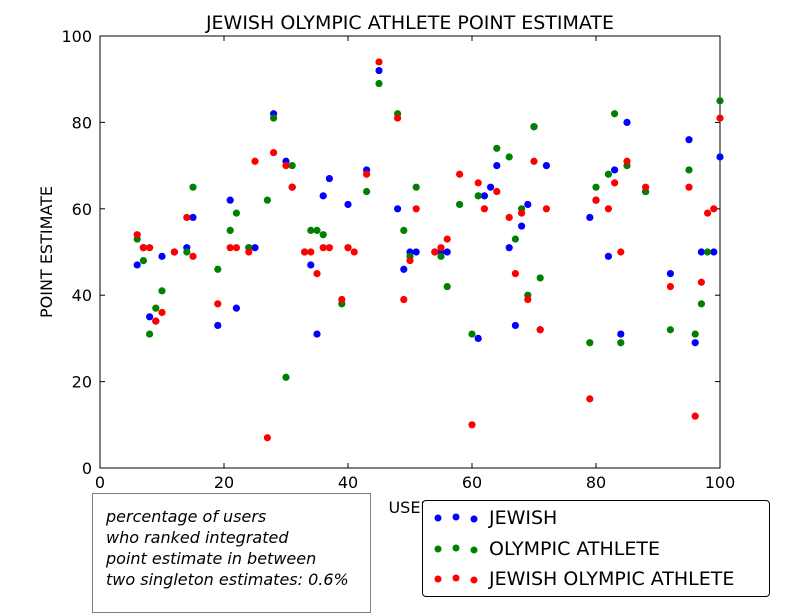 This screenshot has height=613, width=800. What do you see at coordinates (87, 468) in the screenshot?
I see `y-tick-label: 0` at bounding box center [87, 468].